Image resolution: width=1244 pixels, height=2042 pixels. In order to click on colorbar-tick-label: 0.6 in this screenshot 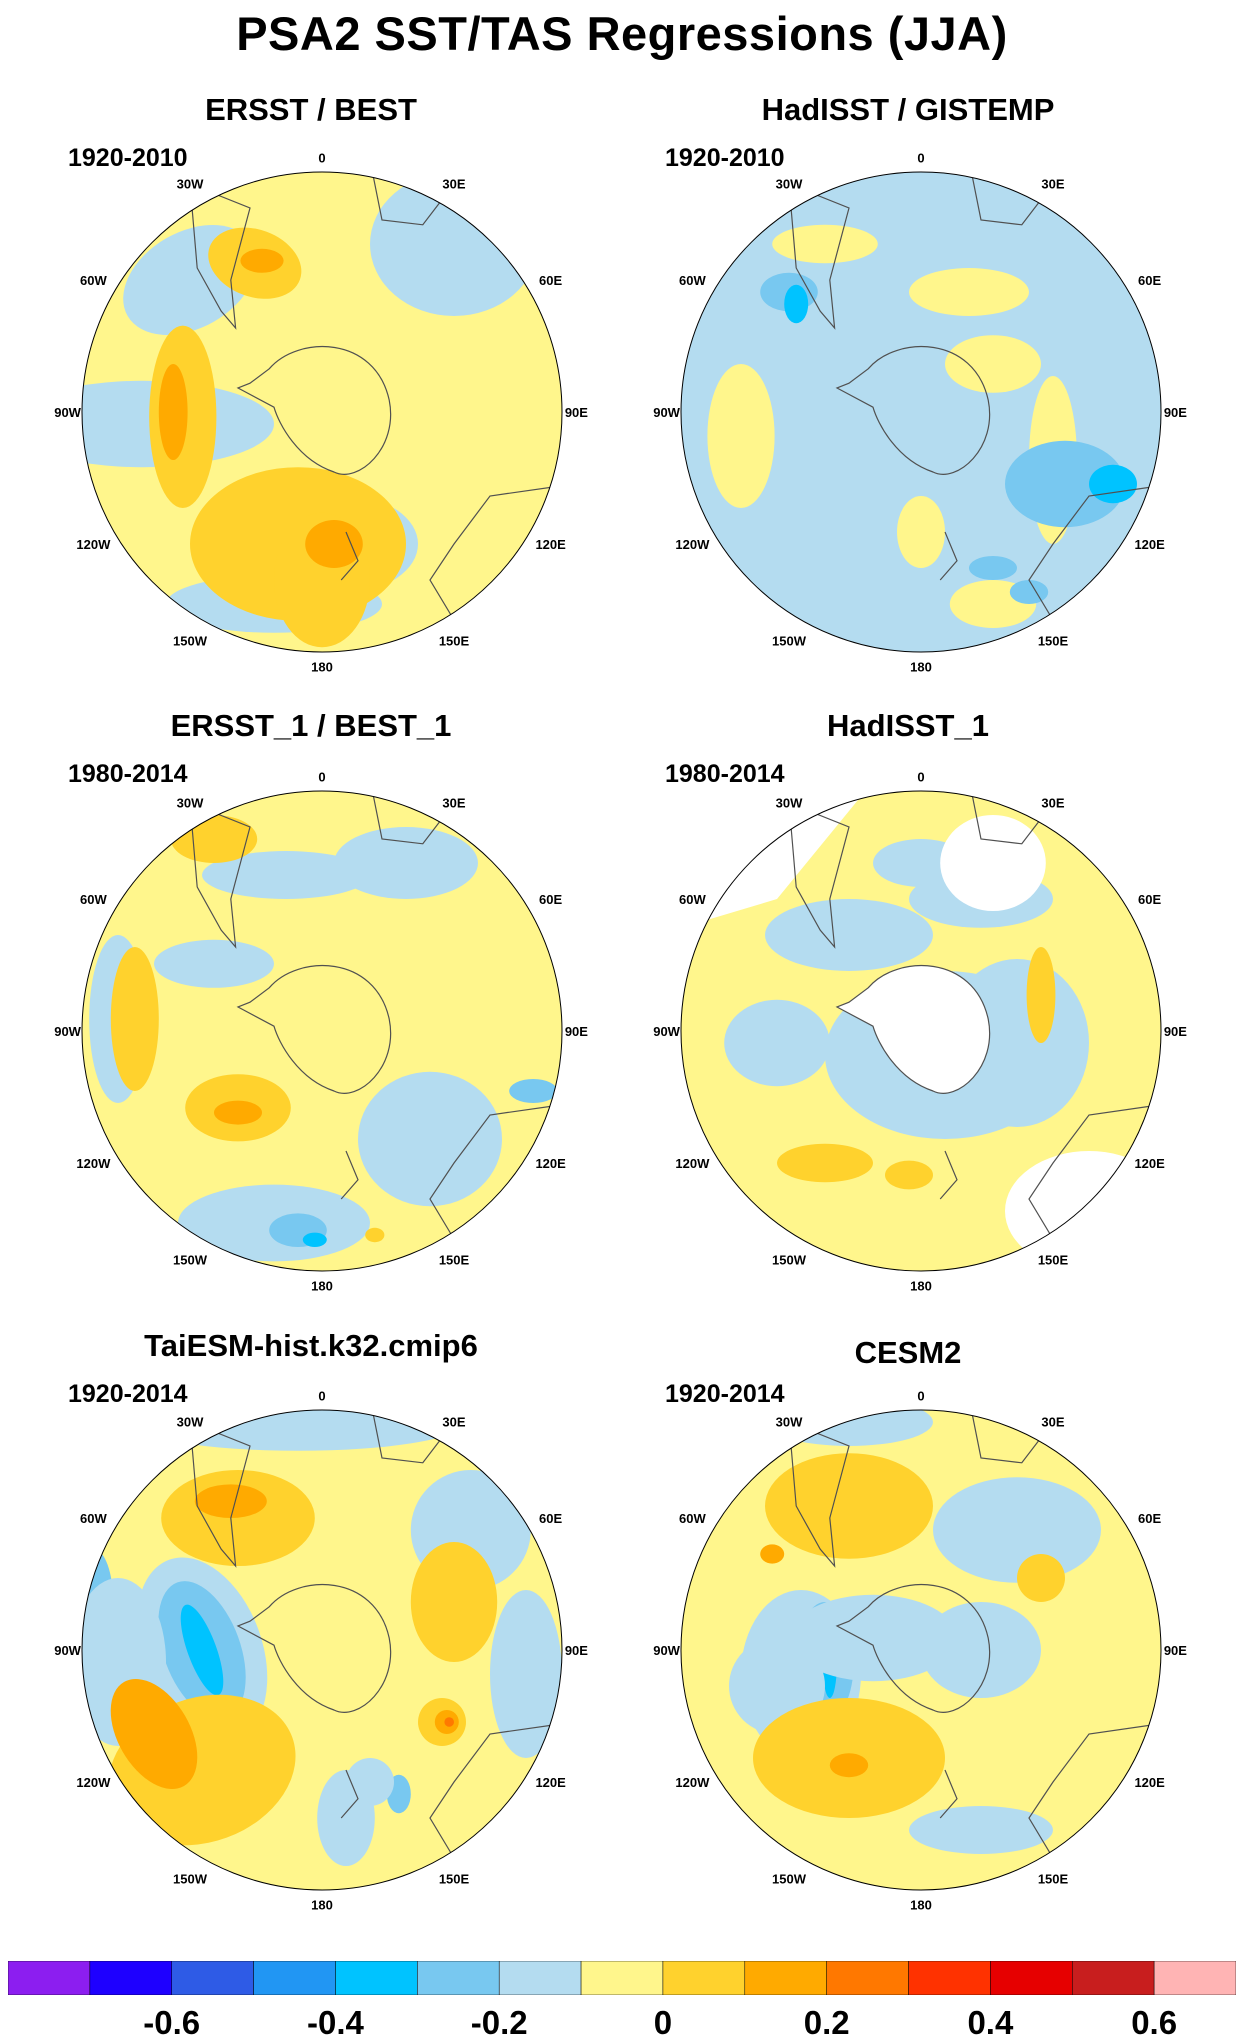, I will do `click(1154, 2022)`.